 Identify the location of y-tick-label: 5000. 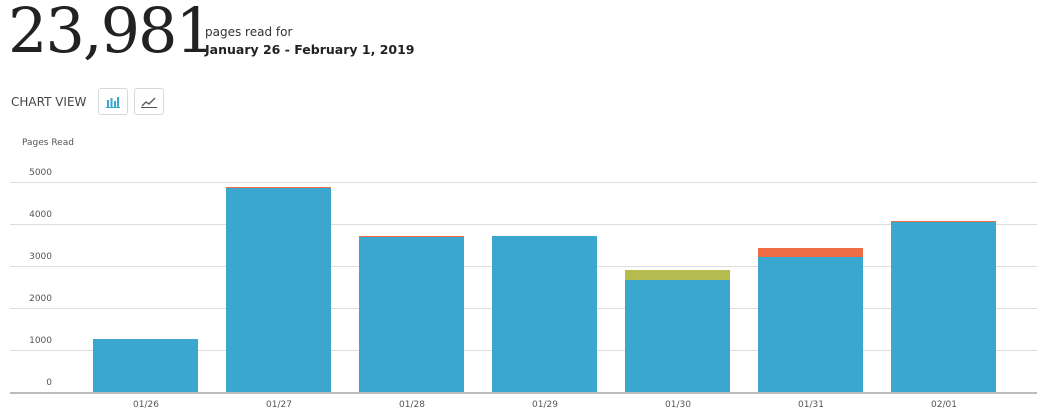
(40, 173).